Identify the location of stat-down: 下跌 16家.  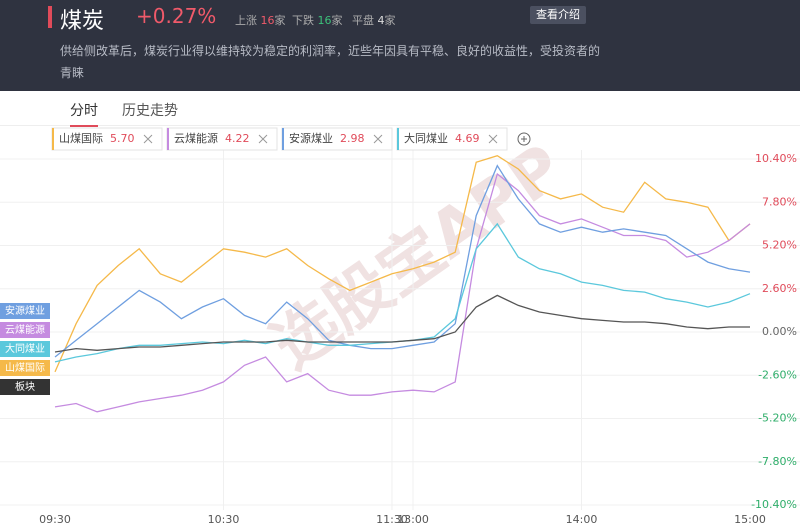
(317, 20).